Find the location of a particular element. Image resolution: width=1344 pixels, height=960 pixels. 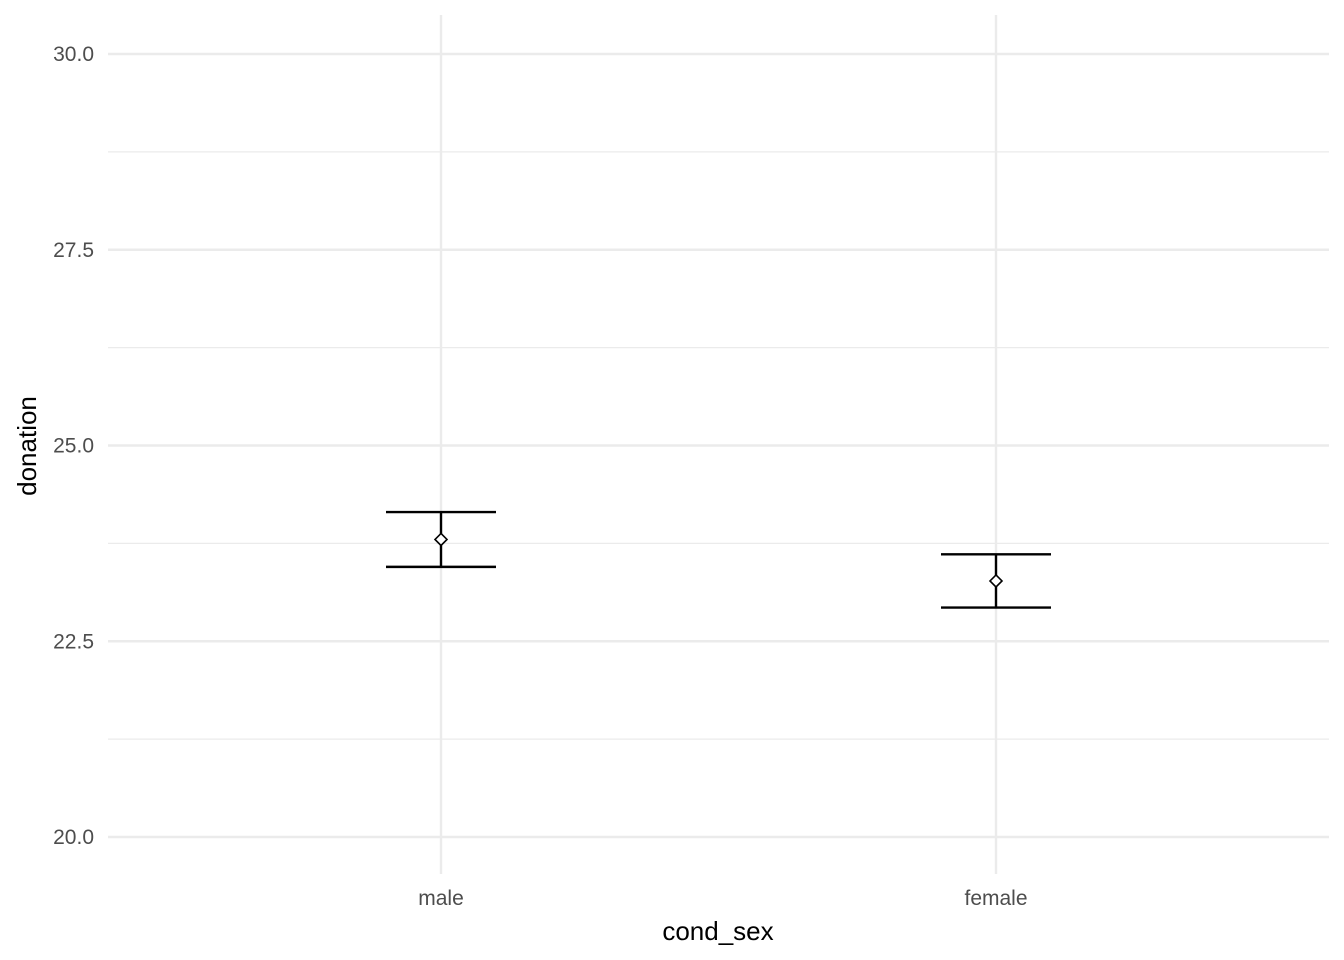

x-tick-label: female is located at coordinates (995, 898).